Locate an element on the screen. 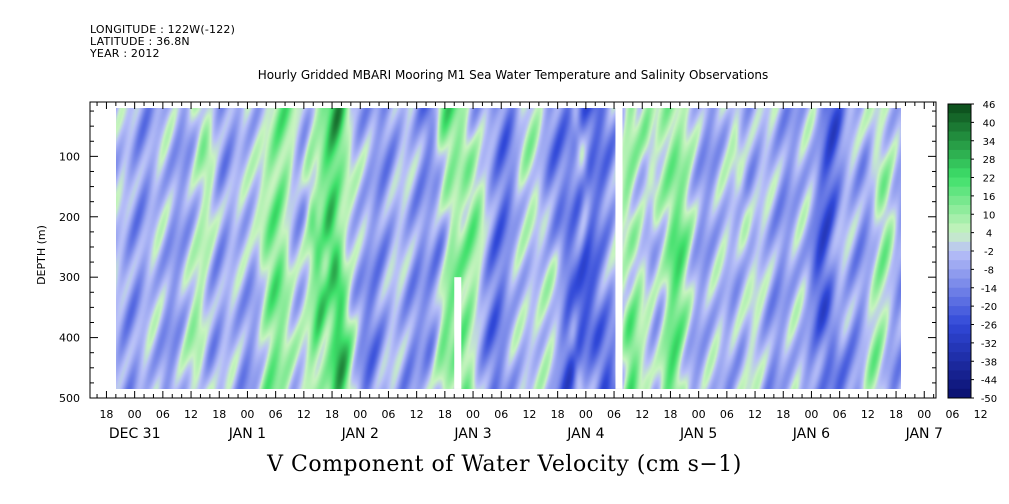  x-day-label: DEC 31 is located at coordinates (135, 434).